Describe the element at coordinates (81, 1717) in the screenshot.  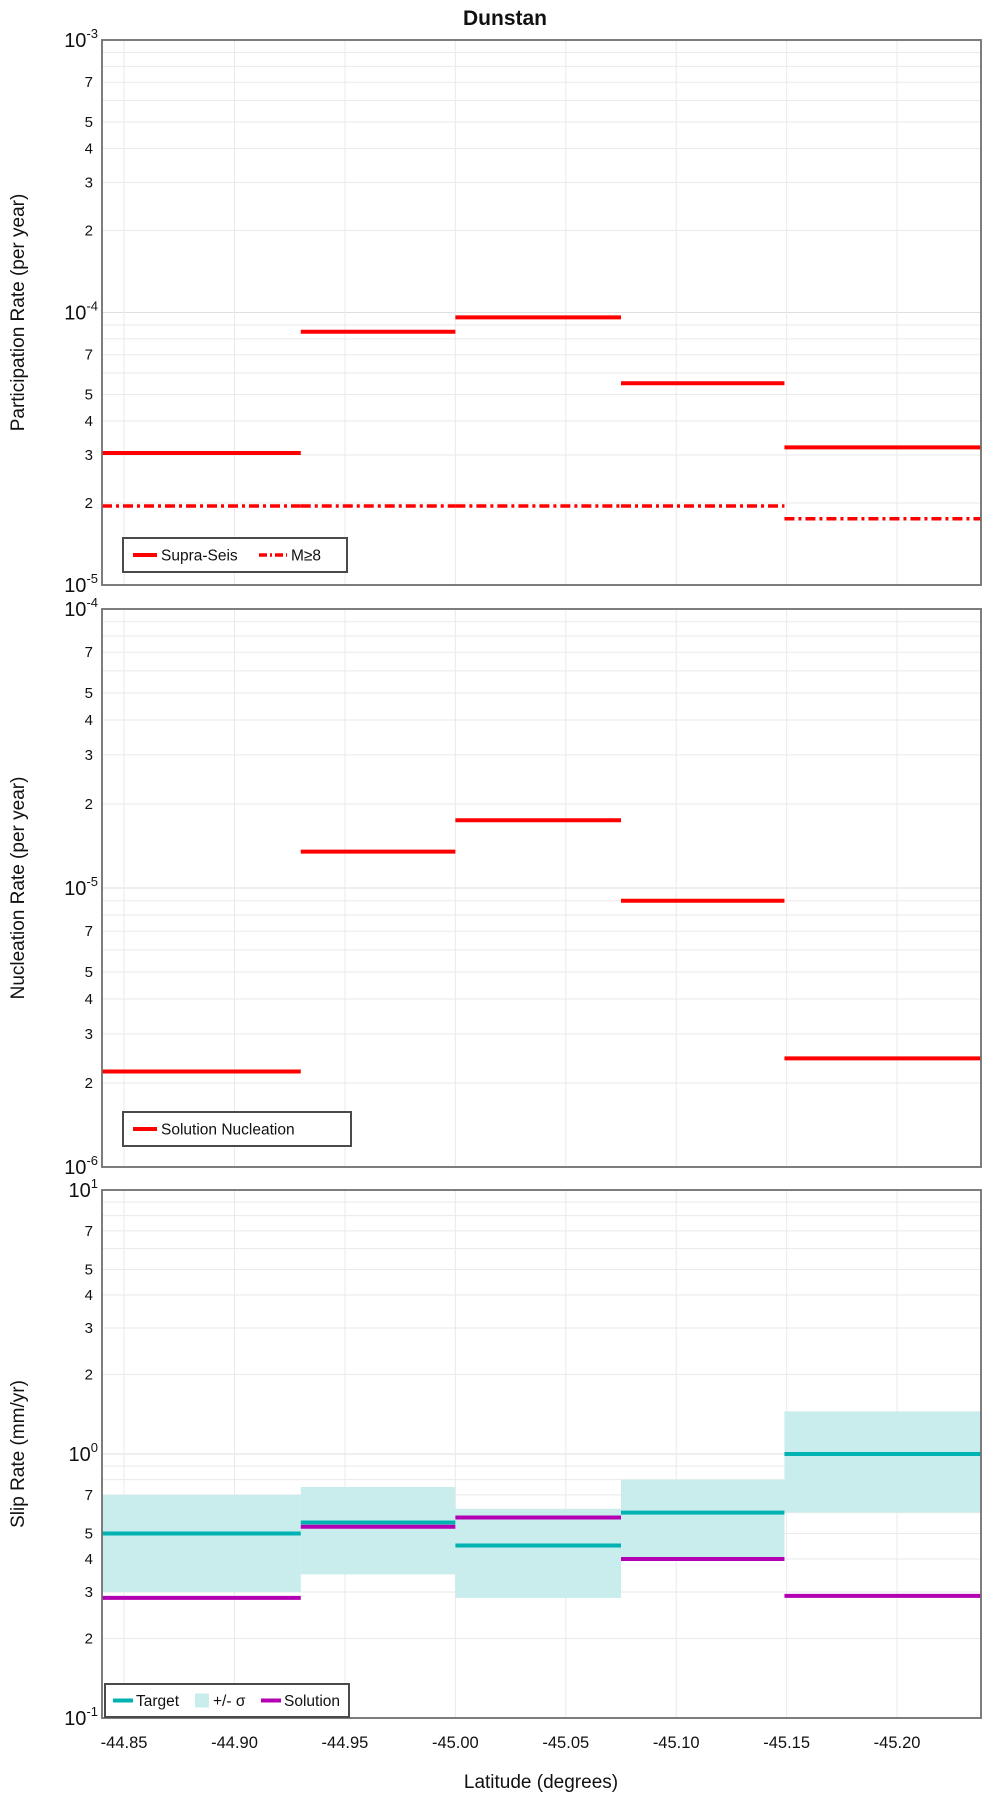
I see `y-tick-decade-label: 10⁻¹` at that location.